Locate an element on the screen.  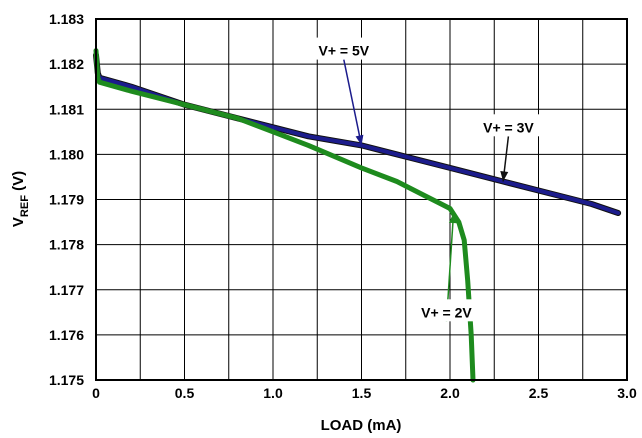
x-tick-label: 3.0 is located at coordinates (627, 393).